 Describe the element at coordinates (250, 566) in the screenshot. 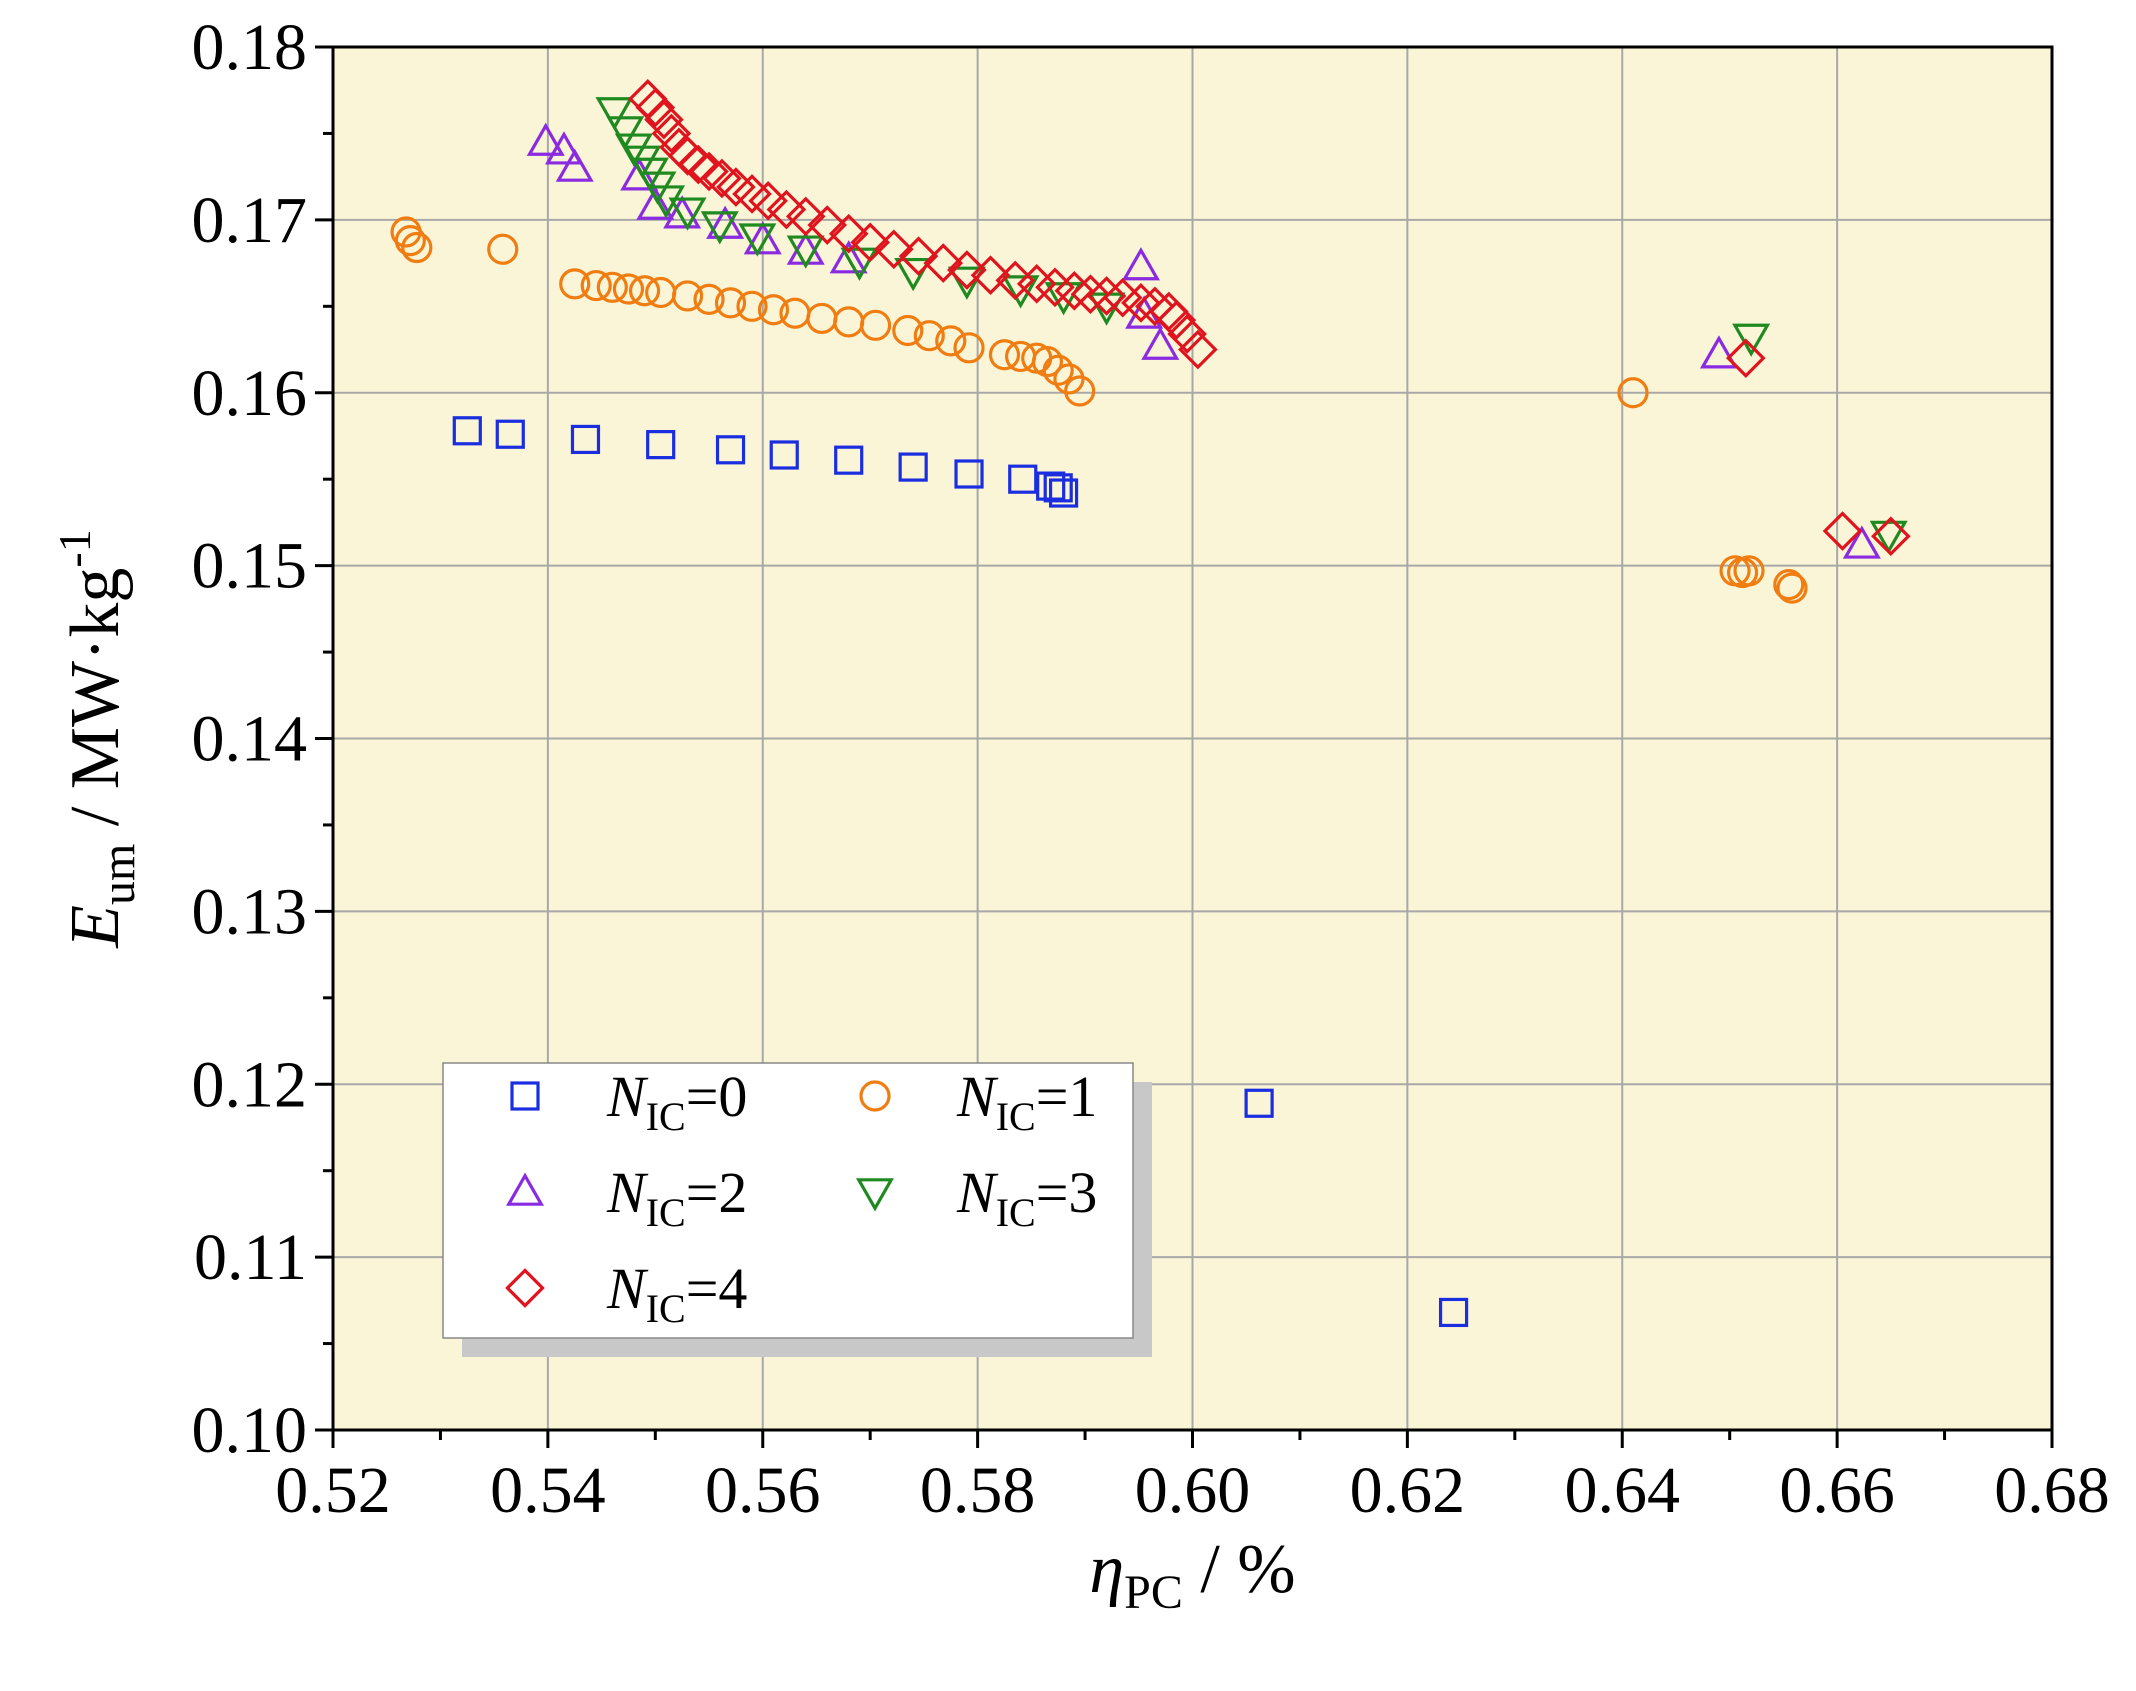

I see `y-tick-label: 0.15` at that location.